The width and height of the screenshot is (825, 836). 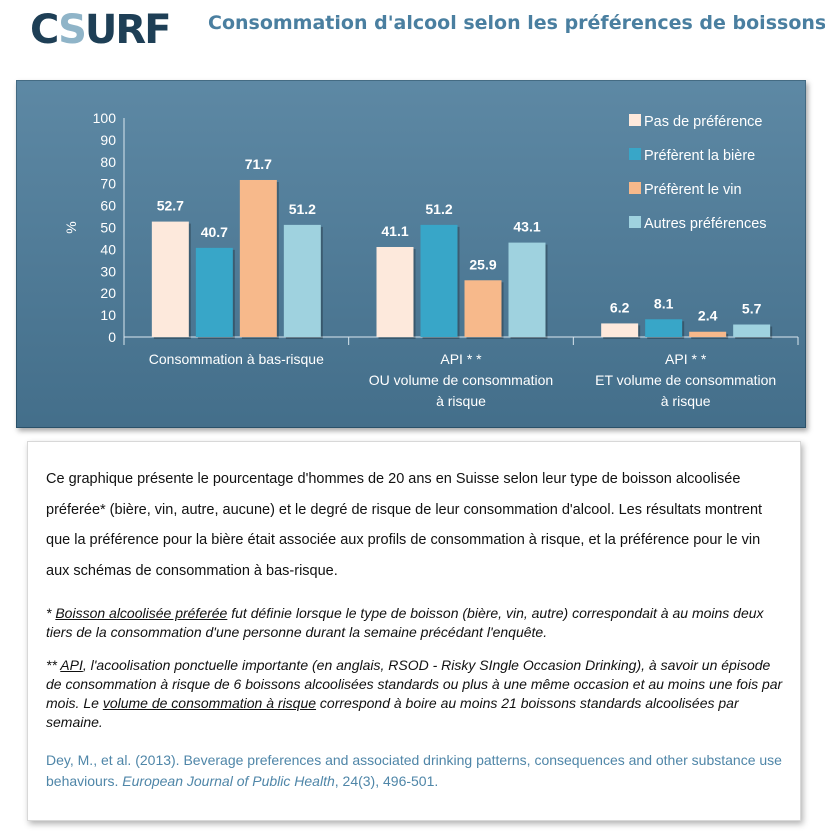 I want to click on y-axis-label: %, so click(x=71, y=227).